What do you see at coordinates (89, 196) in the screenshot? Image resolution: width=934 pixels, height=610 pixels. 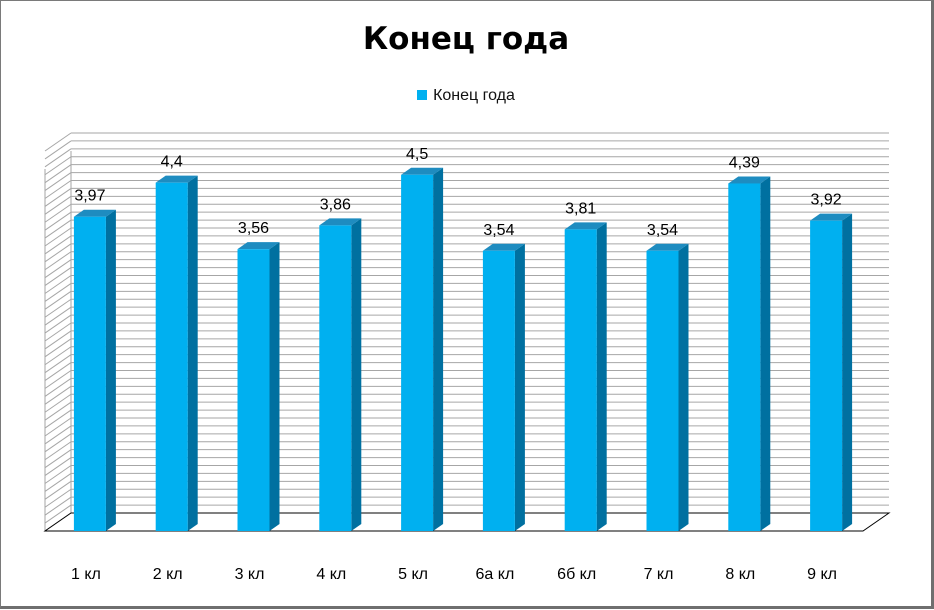 I see `data-label: 3,97` at bounding box center [89, 196].